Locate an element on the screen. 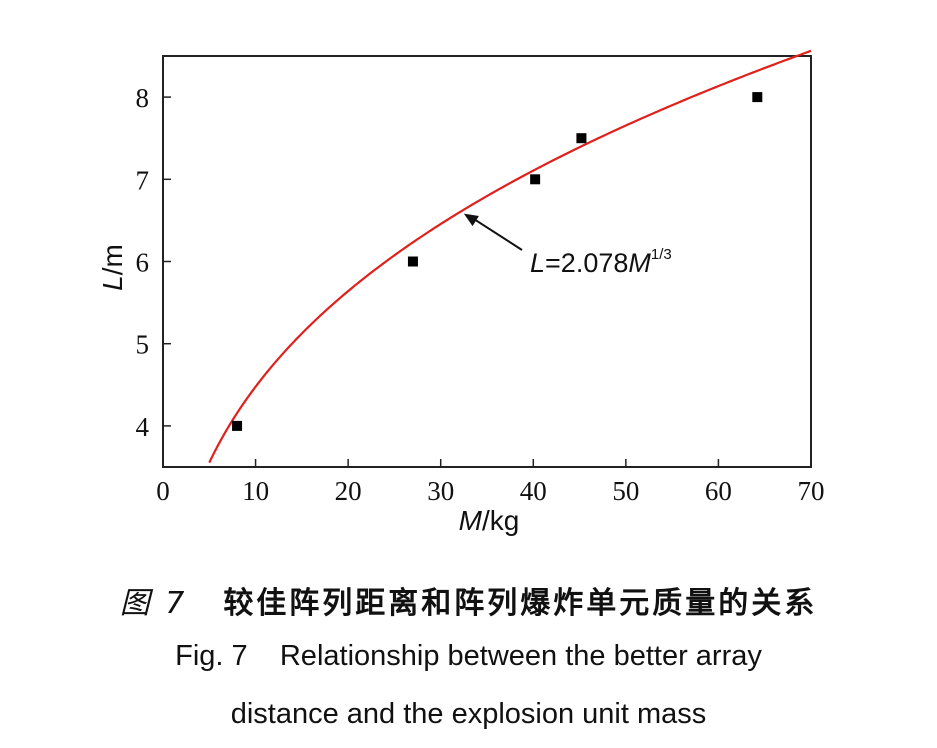 This screenshot has width=937, height=748. caption-english-line2: distance and the explosion unit mass is located at coordinates (468, 714).